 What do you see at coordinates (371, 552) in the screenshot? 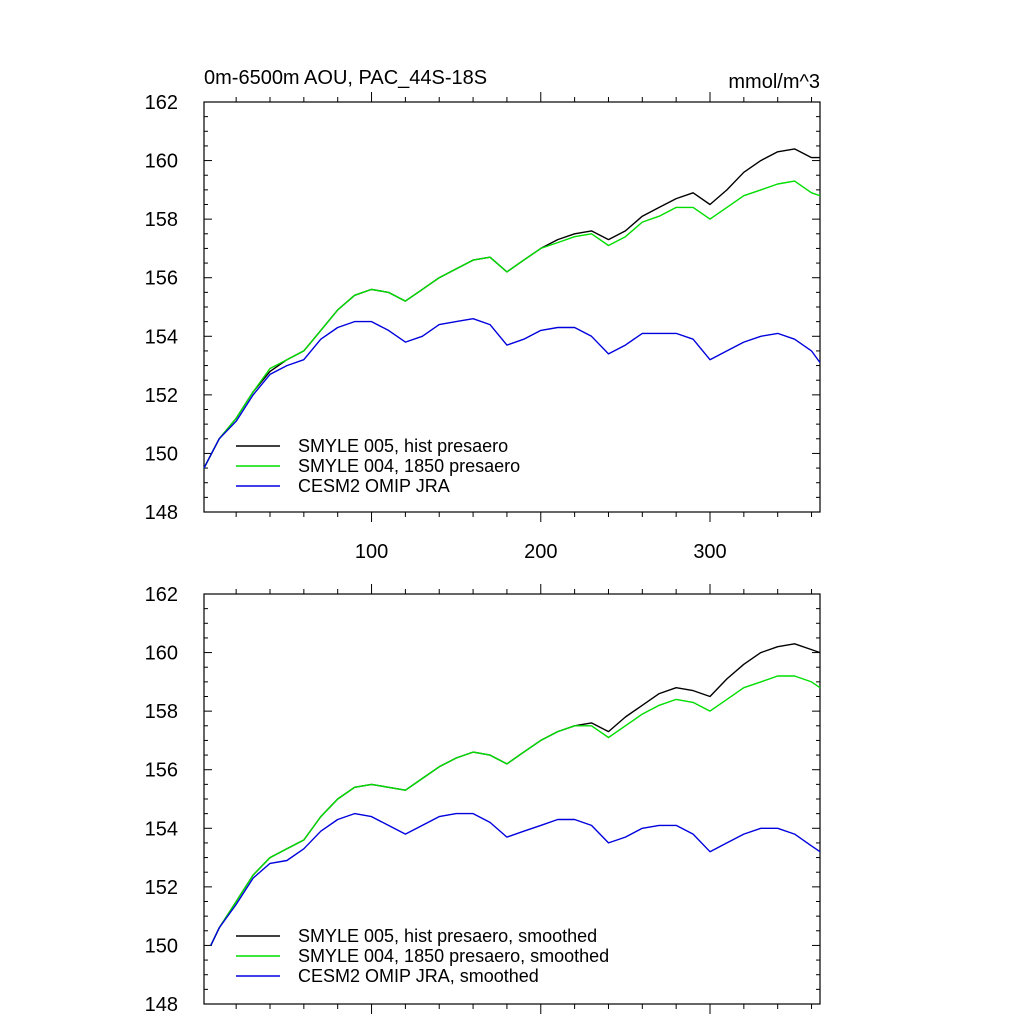
I see `x-tick-label: 100` at bounding box center [371, 552].